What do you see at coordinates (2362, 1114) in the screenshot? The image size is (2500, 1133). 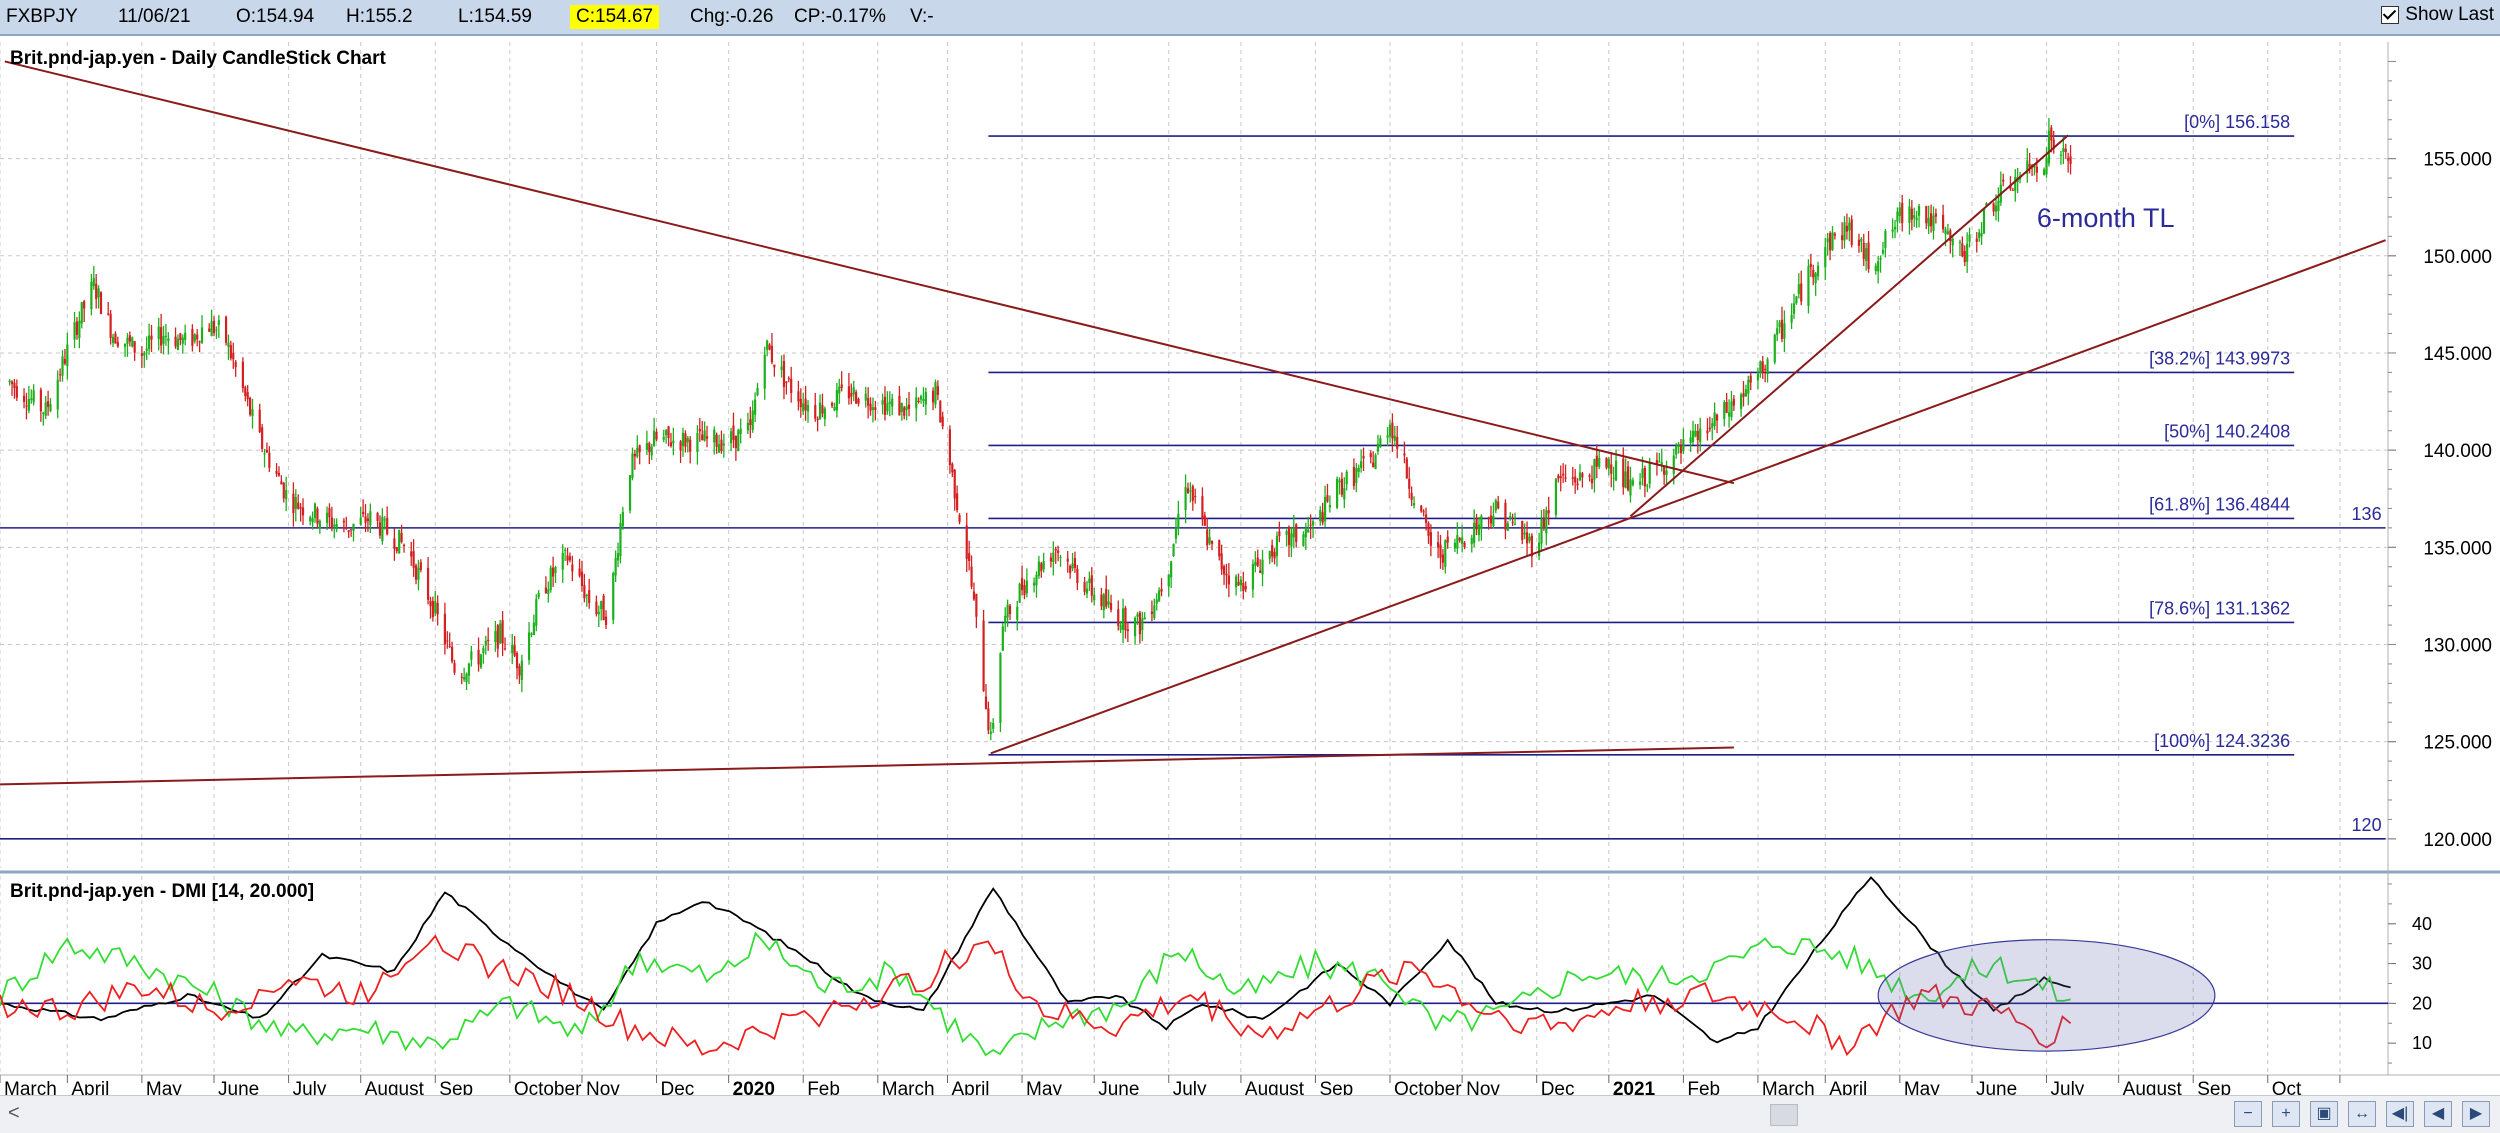 I see `expand-icon: ↔` at bounding box center [2362, 1114].